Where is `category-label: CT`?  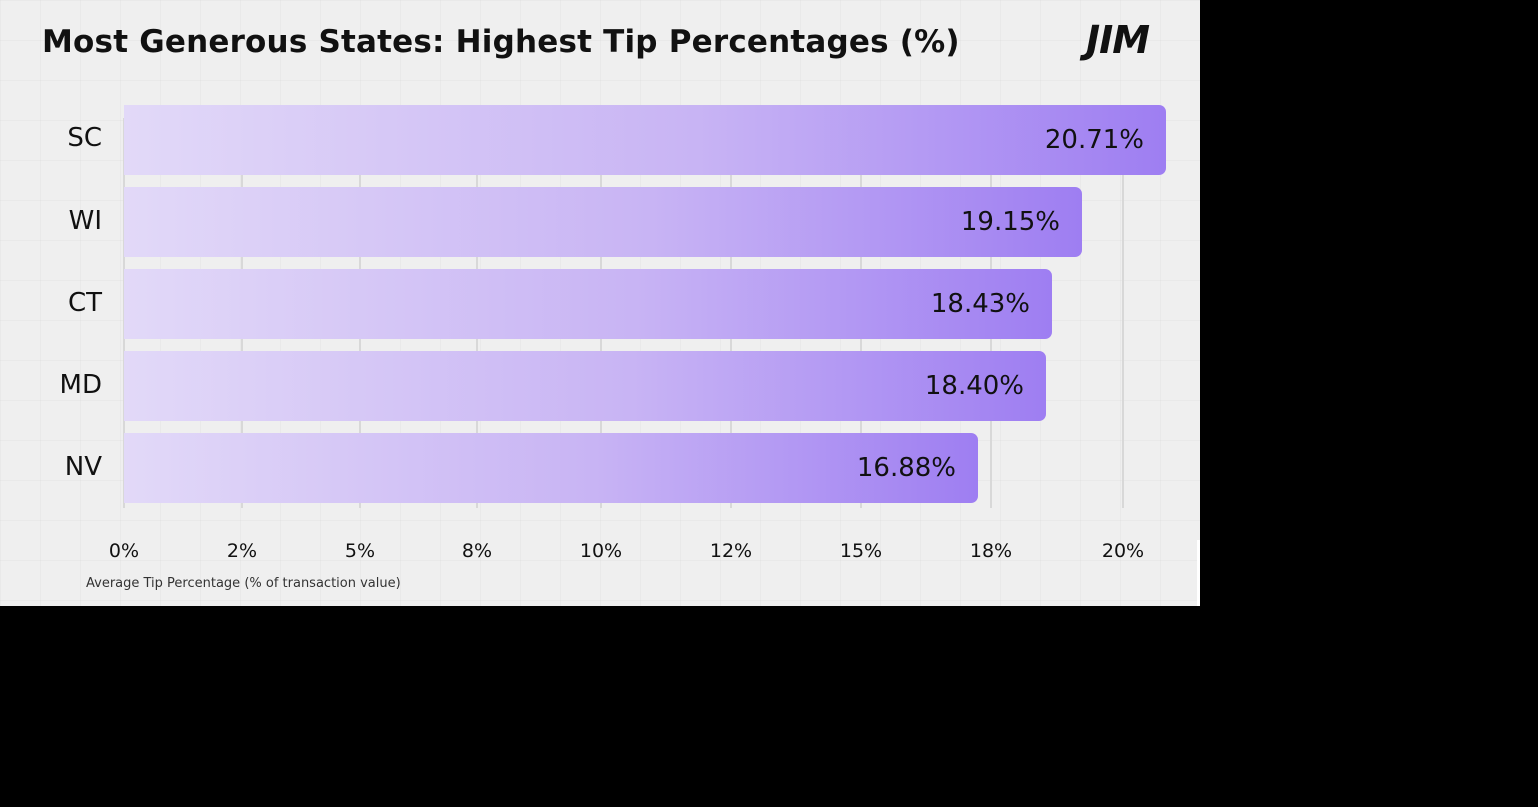
category-label: CT is located at coordinates (84, 303).